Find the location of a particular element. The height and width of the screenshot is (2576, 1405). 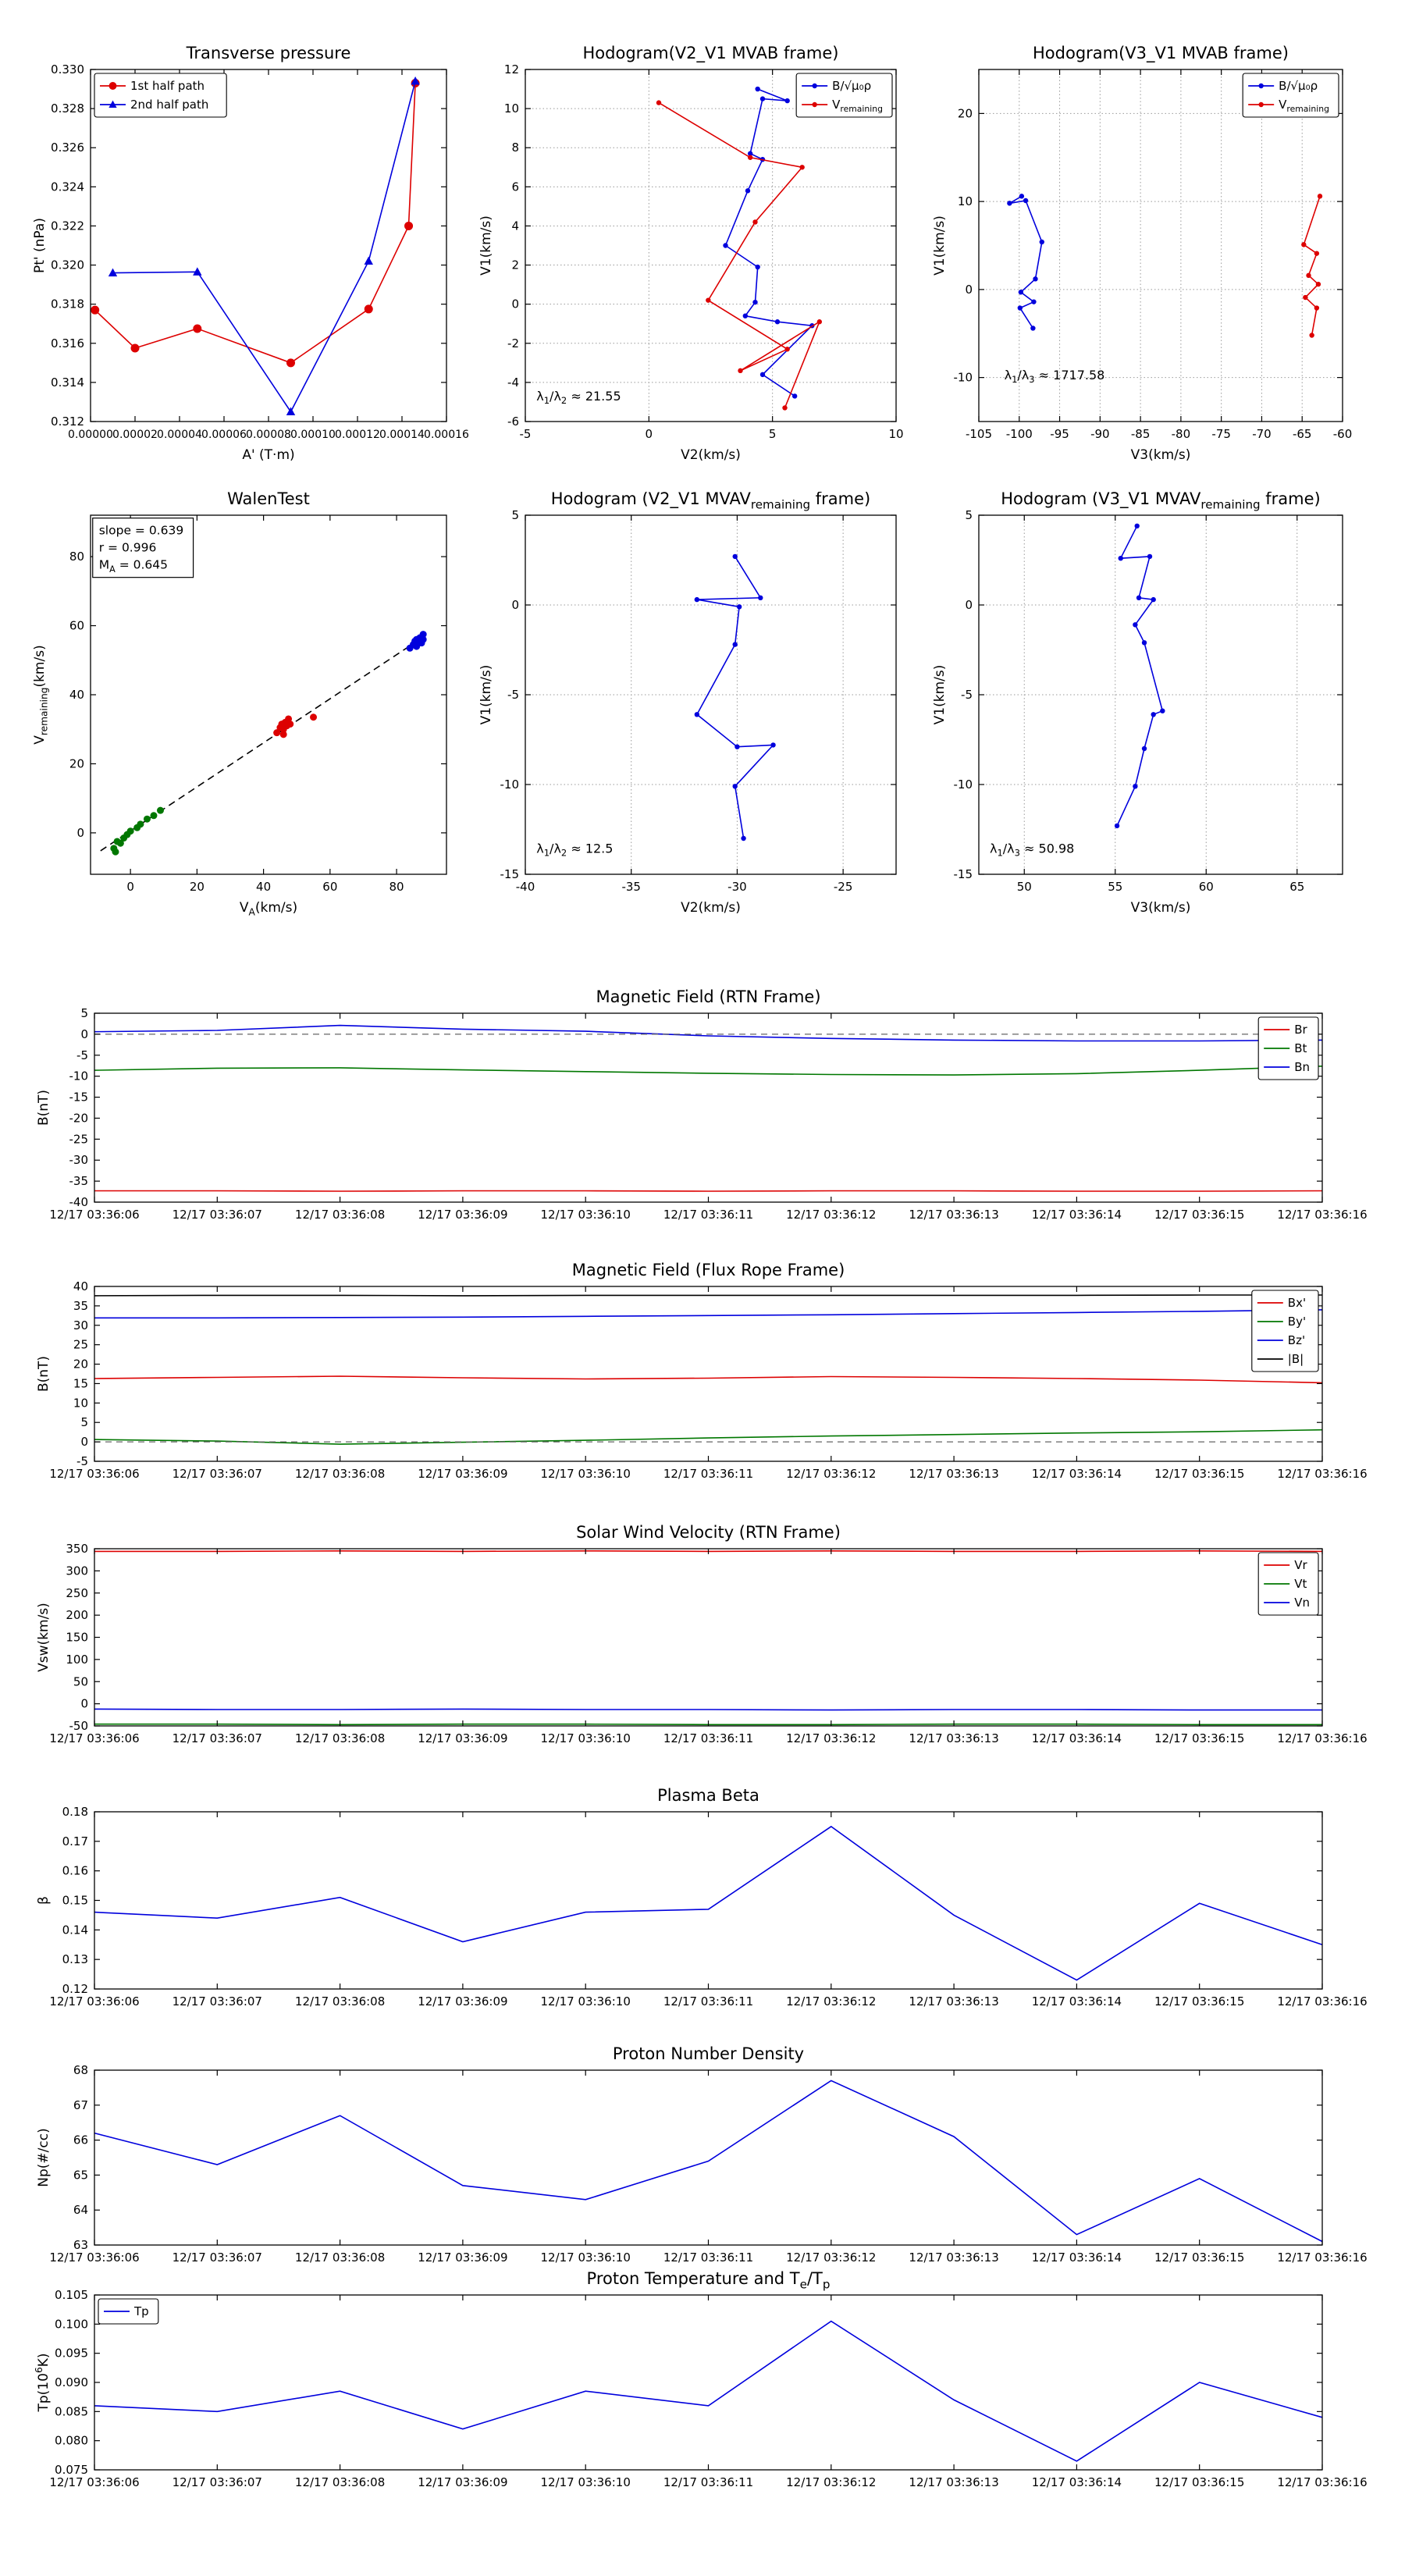

svg-text: 350 is located at coordinates (77, 1549).